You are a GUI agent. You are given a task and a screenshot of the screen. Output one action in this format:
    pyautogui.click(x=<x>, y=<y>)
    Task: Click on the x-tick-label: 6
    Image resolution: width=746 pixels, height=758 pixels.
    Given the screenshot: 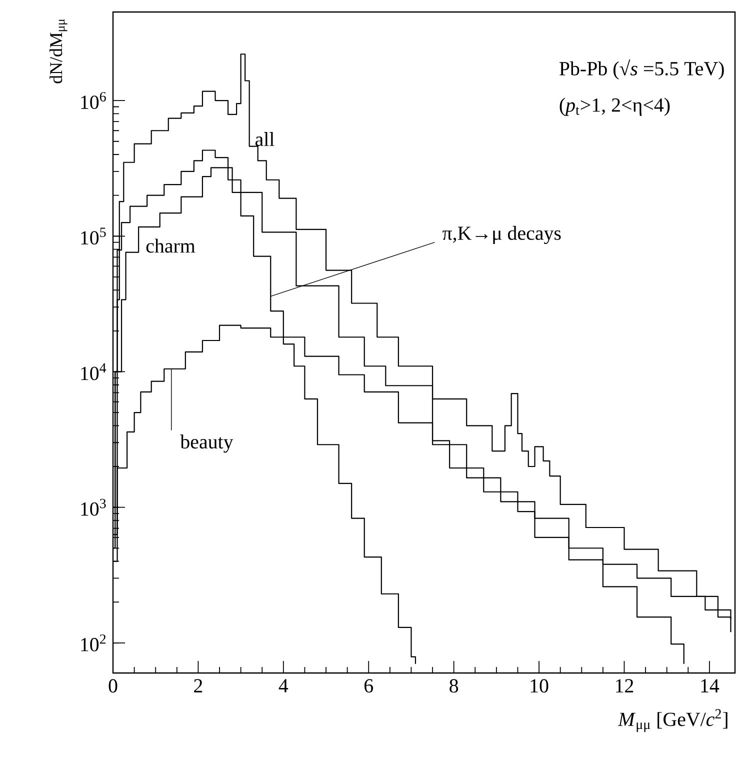 What is the action you would take?
    pyautogui.click(x=369, y=686)
    